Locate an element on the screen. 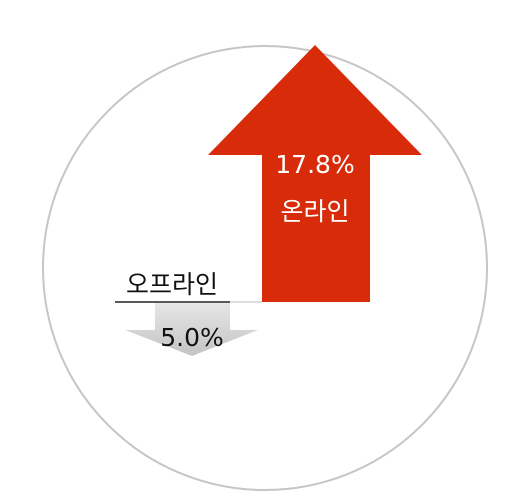  offline-label: 오프라인 is located at coordinates (172, 284).